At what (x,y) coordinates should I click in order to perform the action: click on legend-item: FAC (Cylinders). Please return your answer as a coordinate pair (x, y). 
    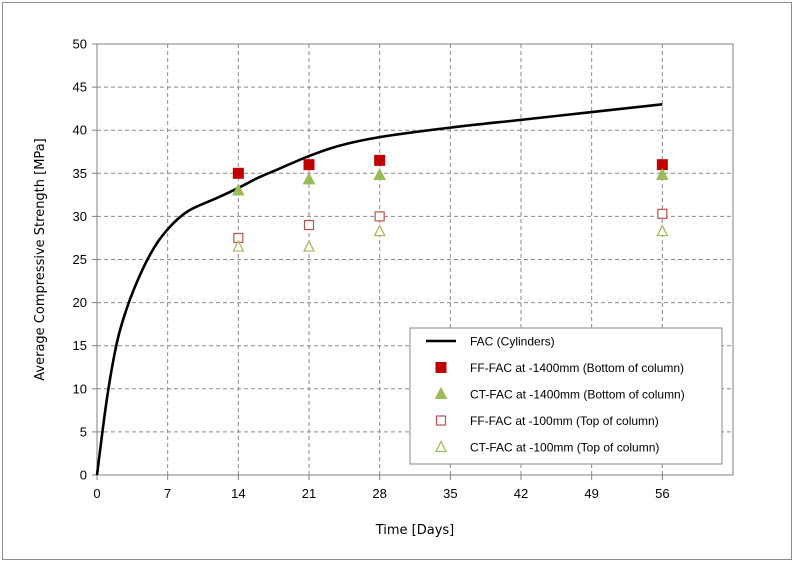
    Looking at the image, I should click on (490, 342).